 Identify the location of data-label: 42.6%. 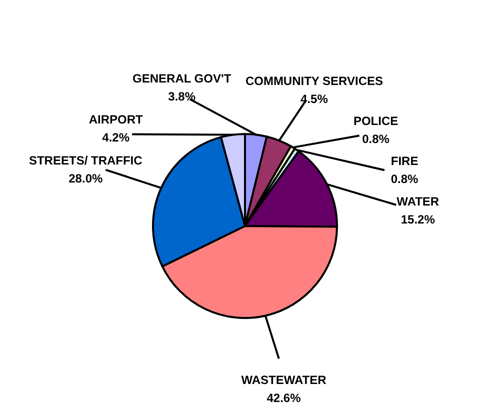
(284, 398).